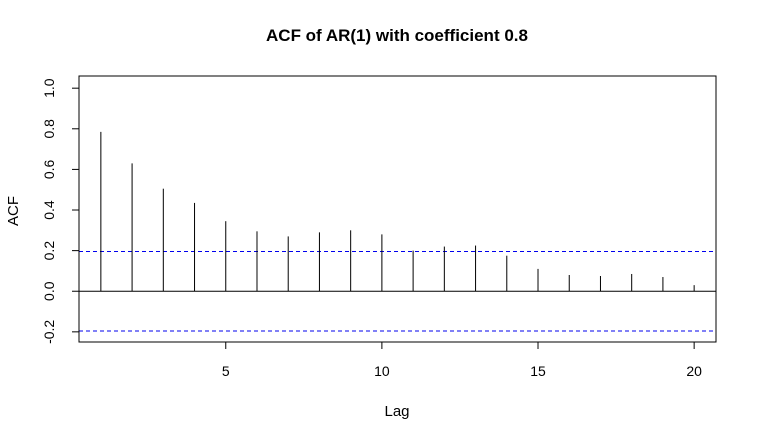 The image size is (757, 440). What do you see at coordinates (49, 251) in the screenshot?
I see `y-tick-label: 0.2` at bounding box center [49, 251].